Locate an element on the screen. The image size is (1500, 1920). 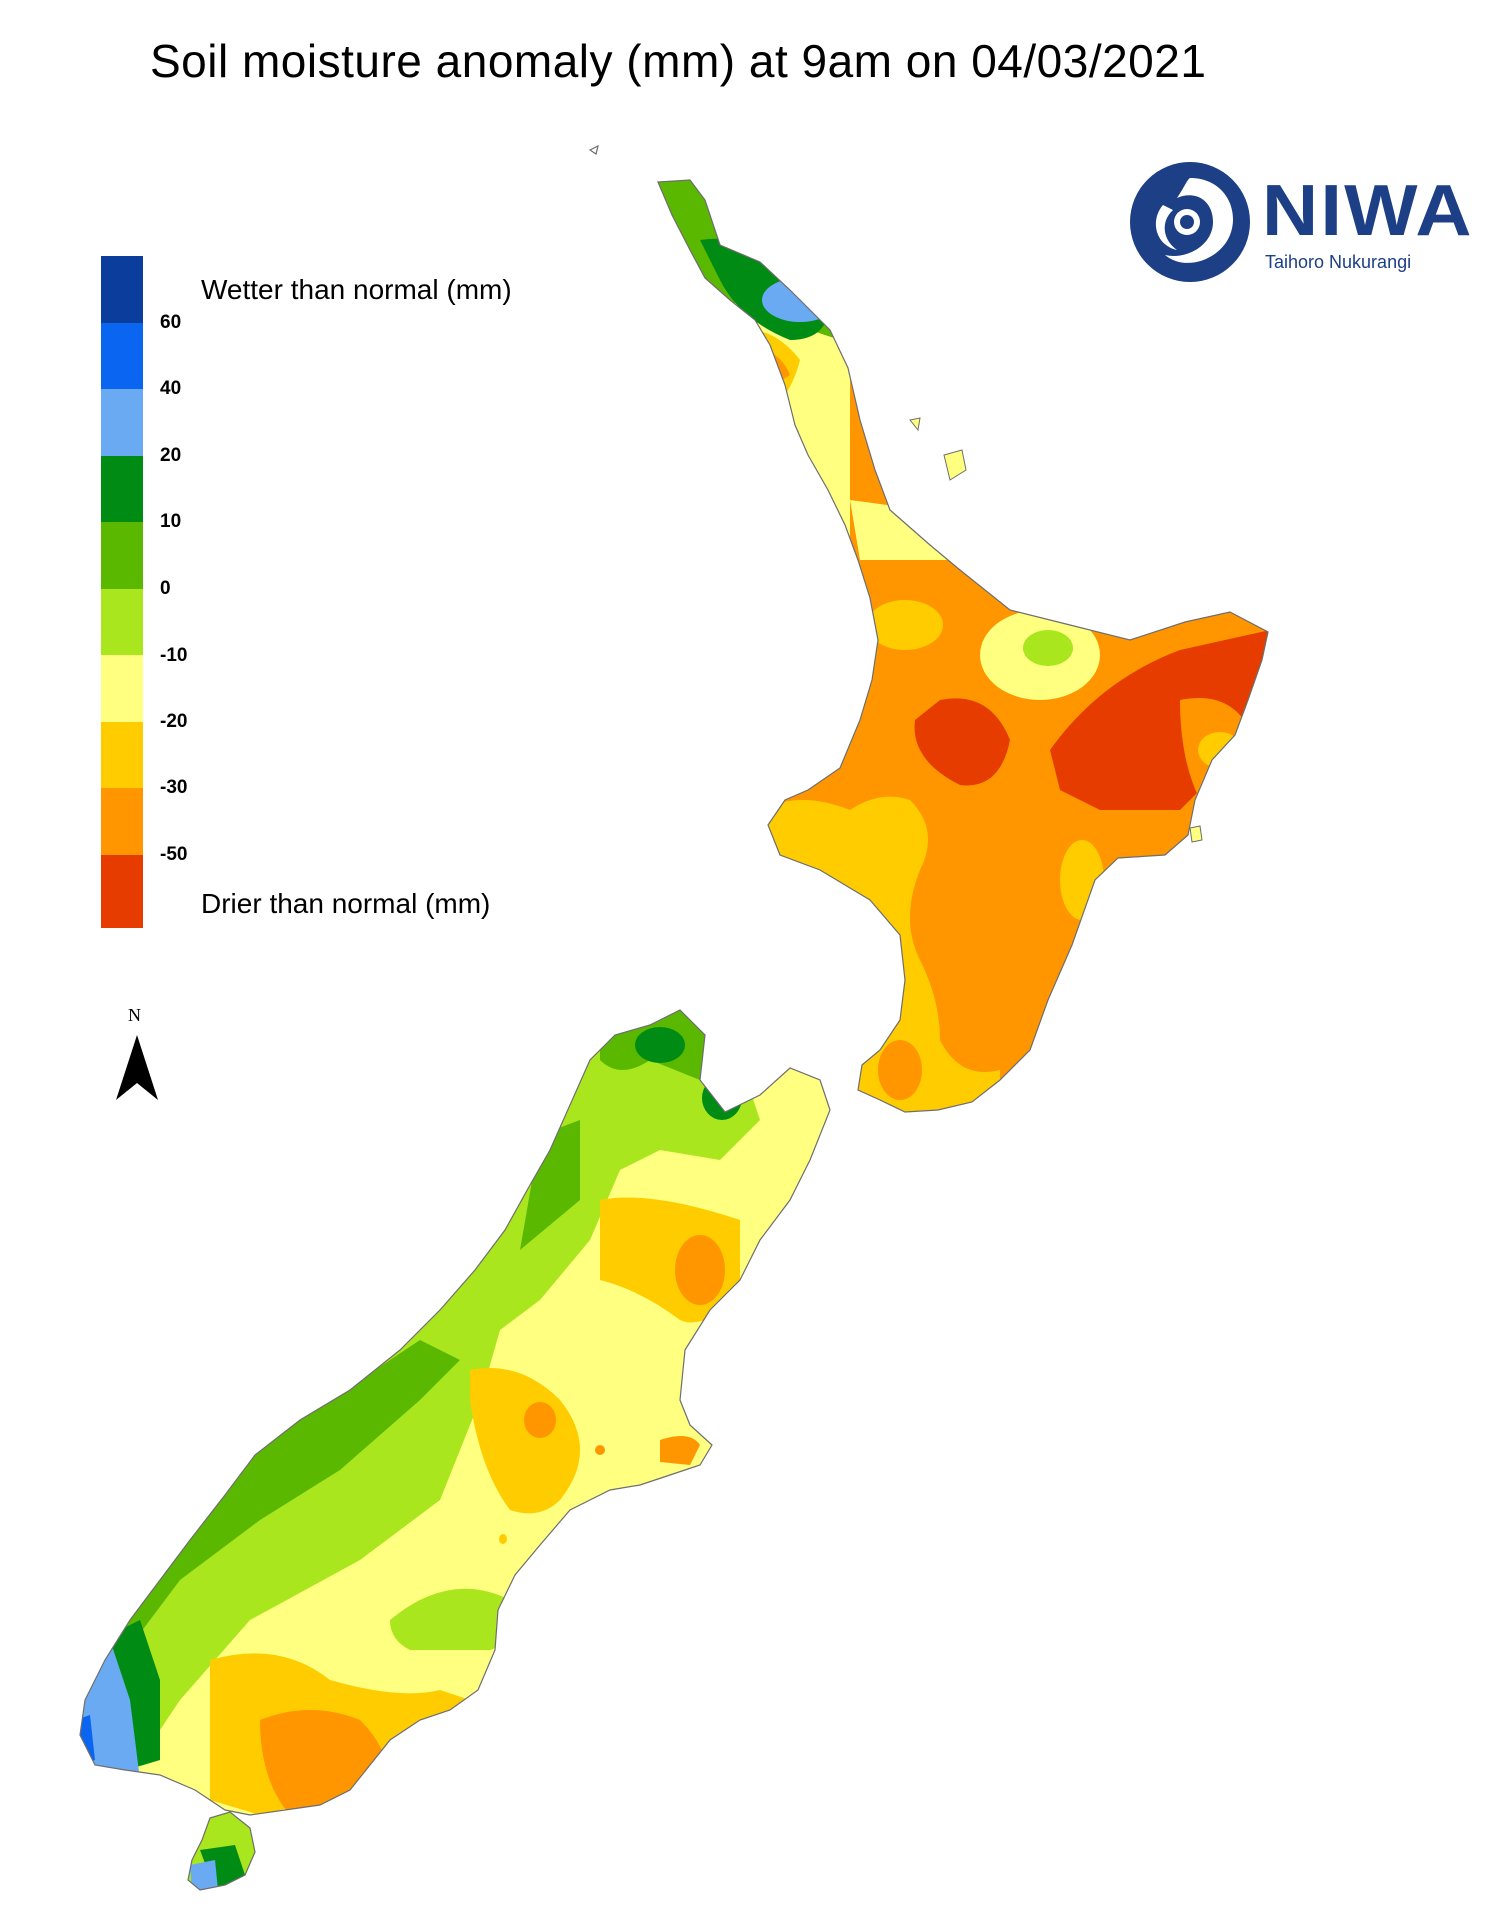
legend-tick: -10 is located at coordinates (174, 655).